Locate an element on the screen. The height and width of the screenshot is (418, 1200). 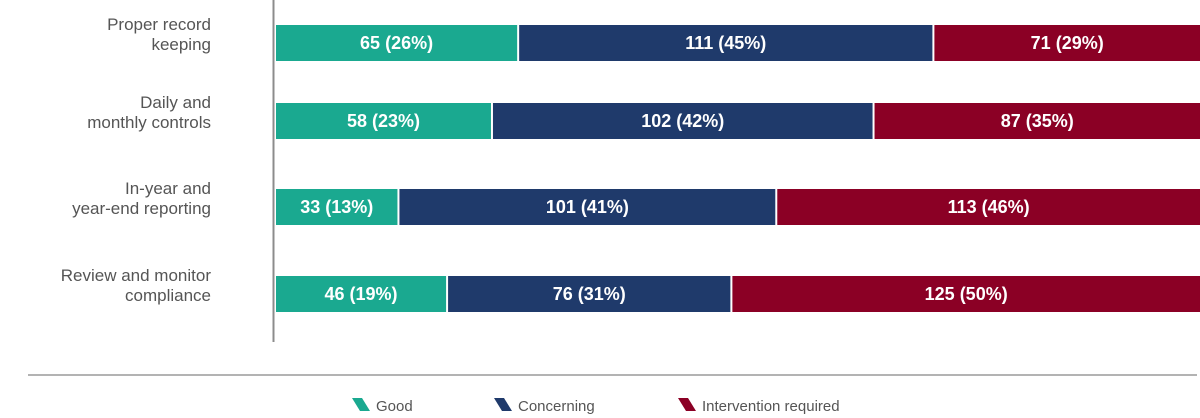
legend-label: Intervention required is located at coordinates (771, 406).